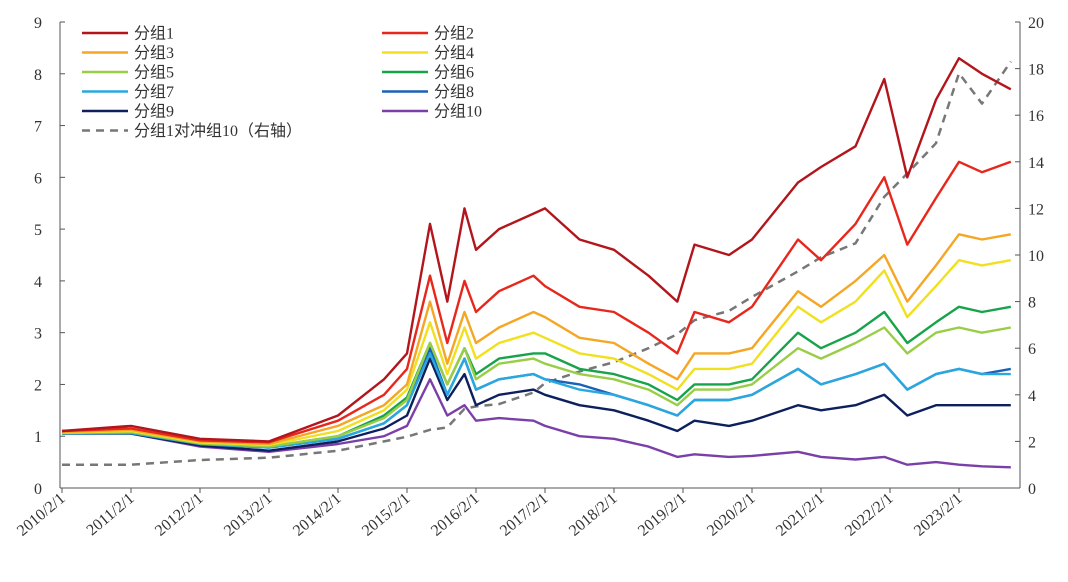 The height and width of the screenshot is (582, 1068). Describe the element at coordinates (938, 515) in the screenshot. I see `x-tick-label: 2023/2/1` at that location.